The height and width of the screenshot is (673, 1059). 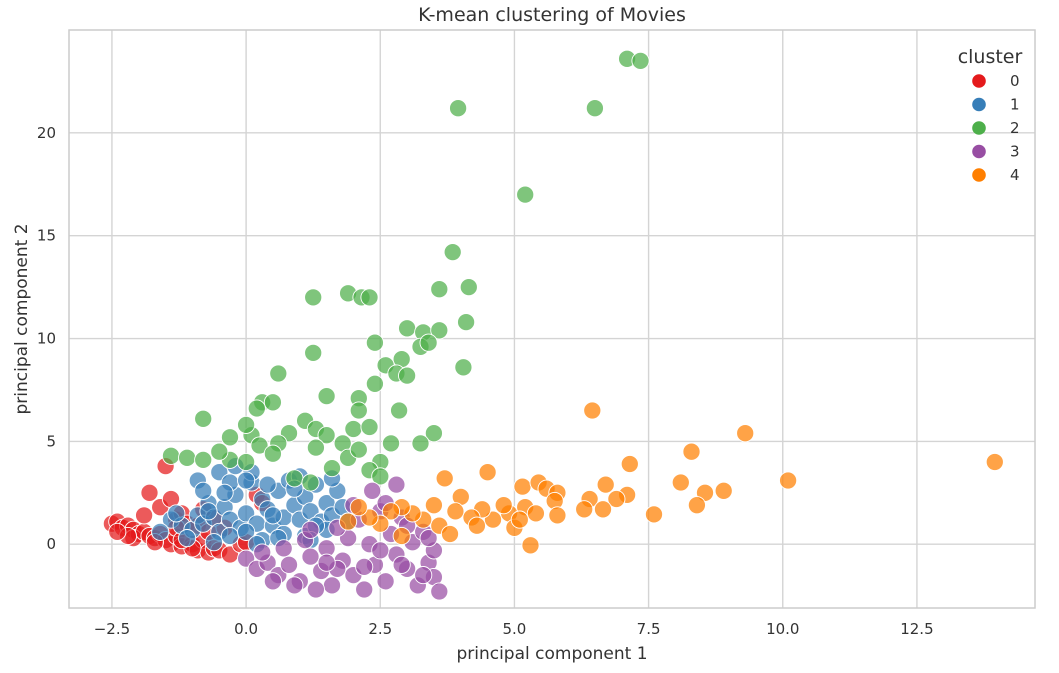 What do you see at coordinates (1015, 128) in the screenshot?
I see `legend-label-2: 2` at bounding box center [1015, 128].